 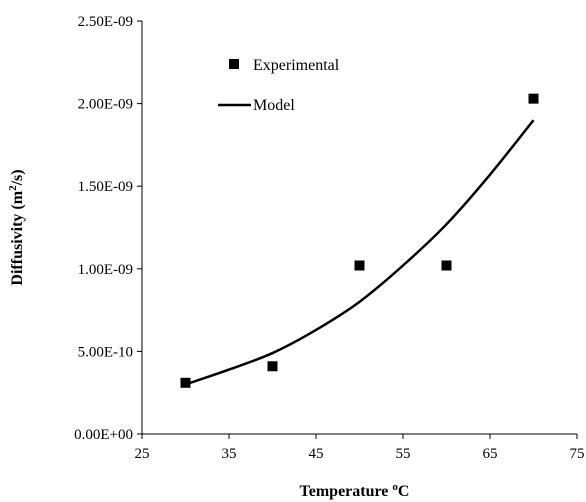 I want to click on legend: Experimental Model, so click(x=279, y=85).